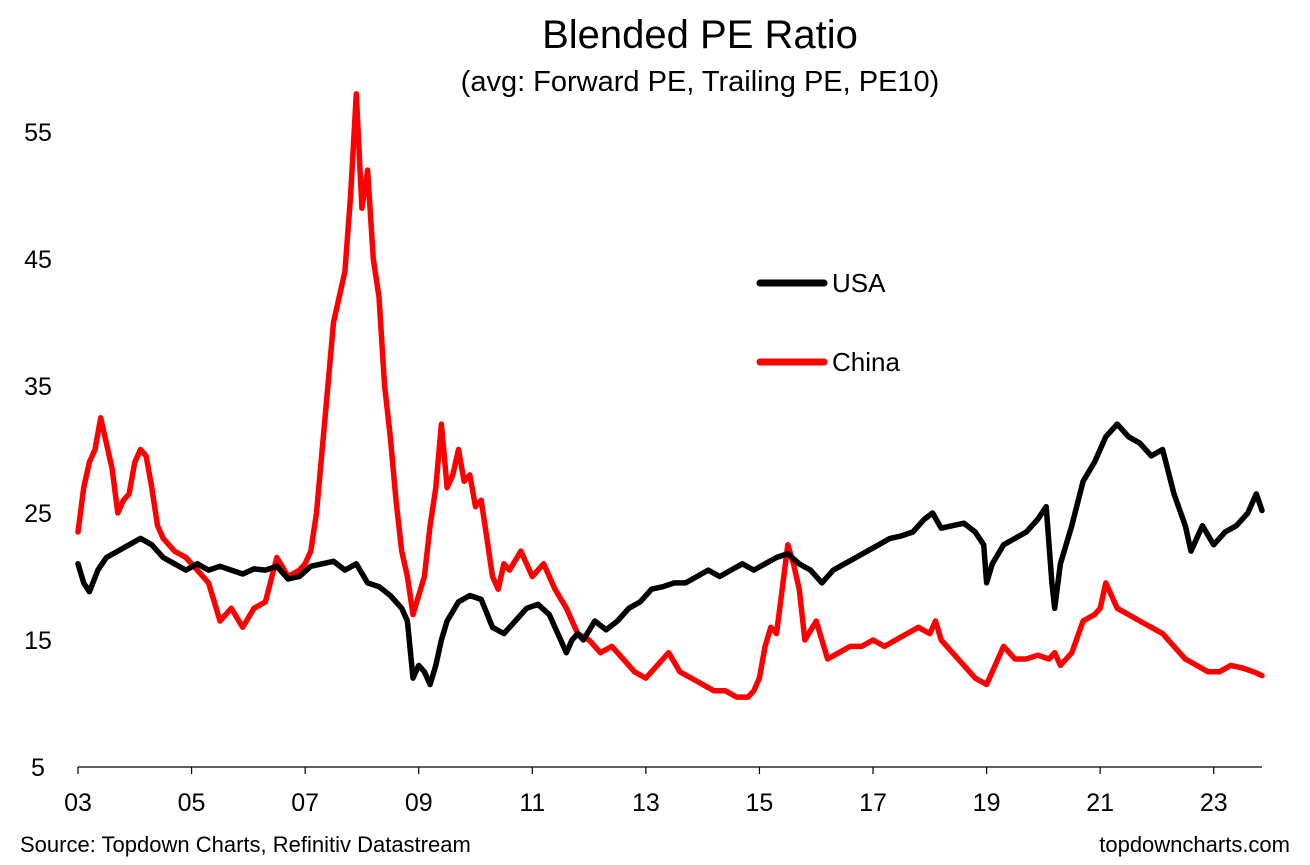 The image size is (1310, 865). What do you see at coordinates (305, 803) in the screenshot?
I see `x-tick-label: 07` at bounding box center [305, 803].